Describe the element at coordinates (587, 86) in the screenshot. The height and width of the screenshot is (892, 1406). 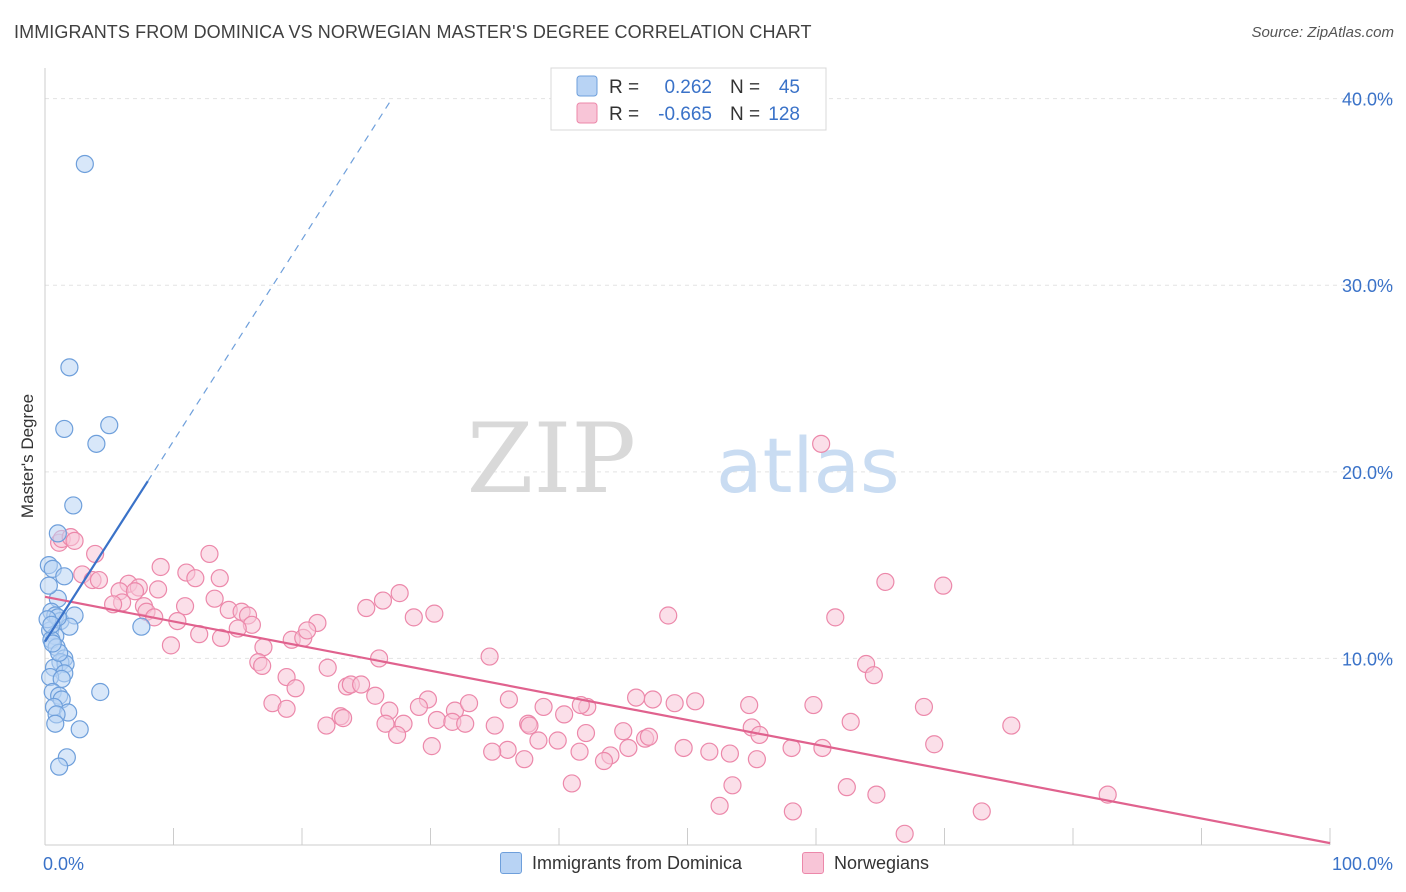
I see `legend-swatch-blue` at that location.